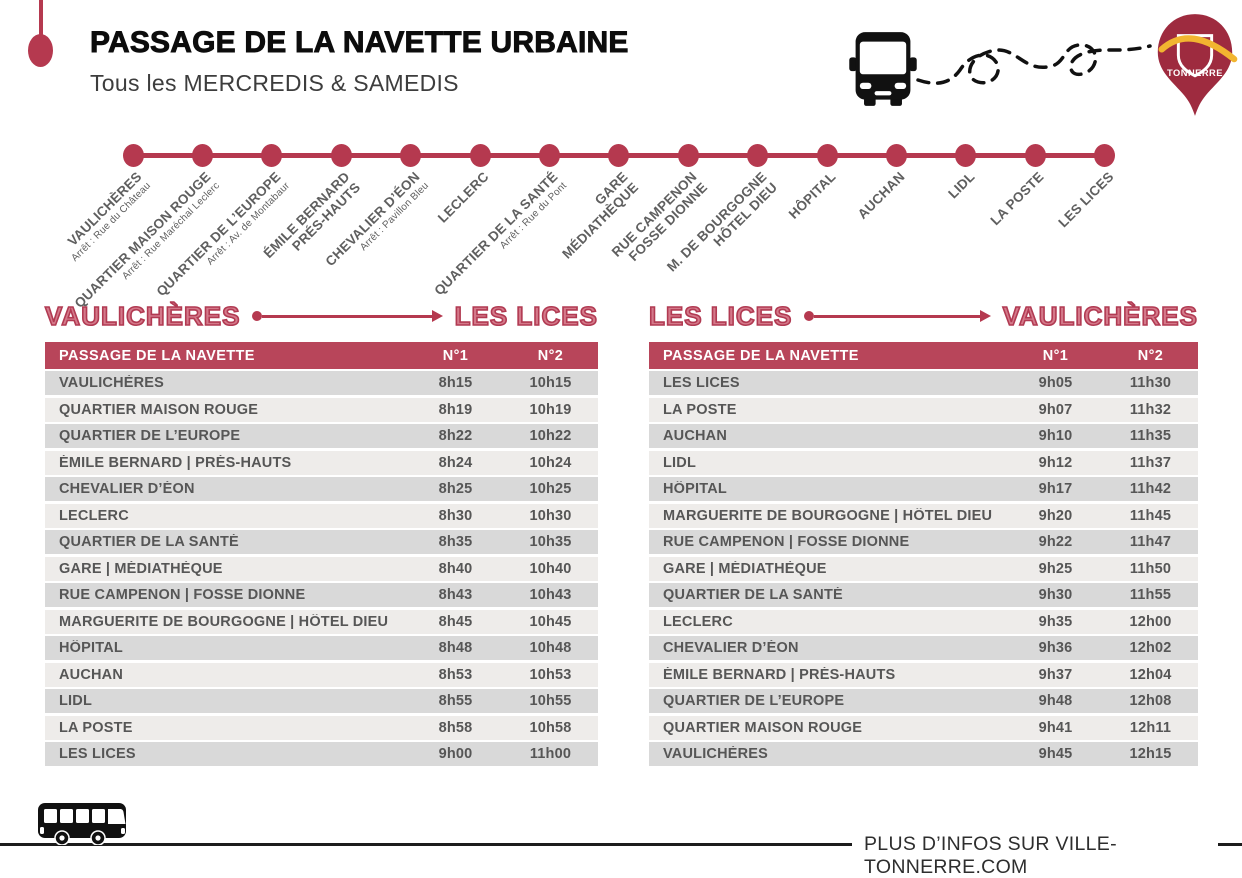 The width and height of the screenshot is (1242, 878). I want to click on table-row: RUE CAMPENON | FOSSE DIONNE 9h22 11h47, so click(923, 542).